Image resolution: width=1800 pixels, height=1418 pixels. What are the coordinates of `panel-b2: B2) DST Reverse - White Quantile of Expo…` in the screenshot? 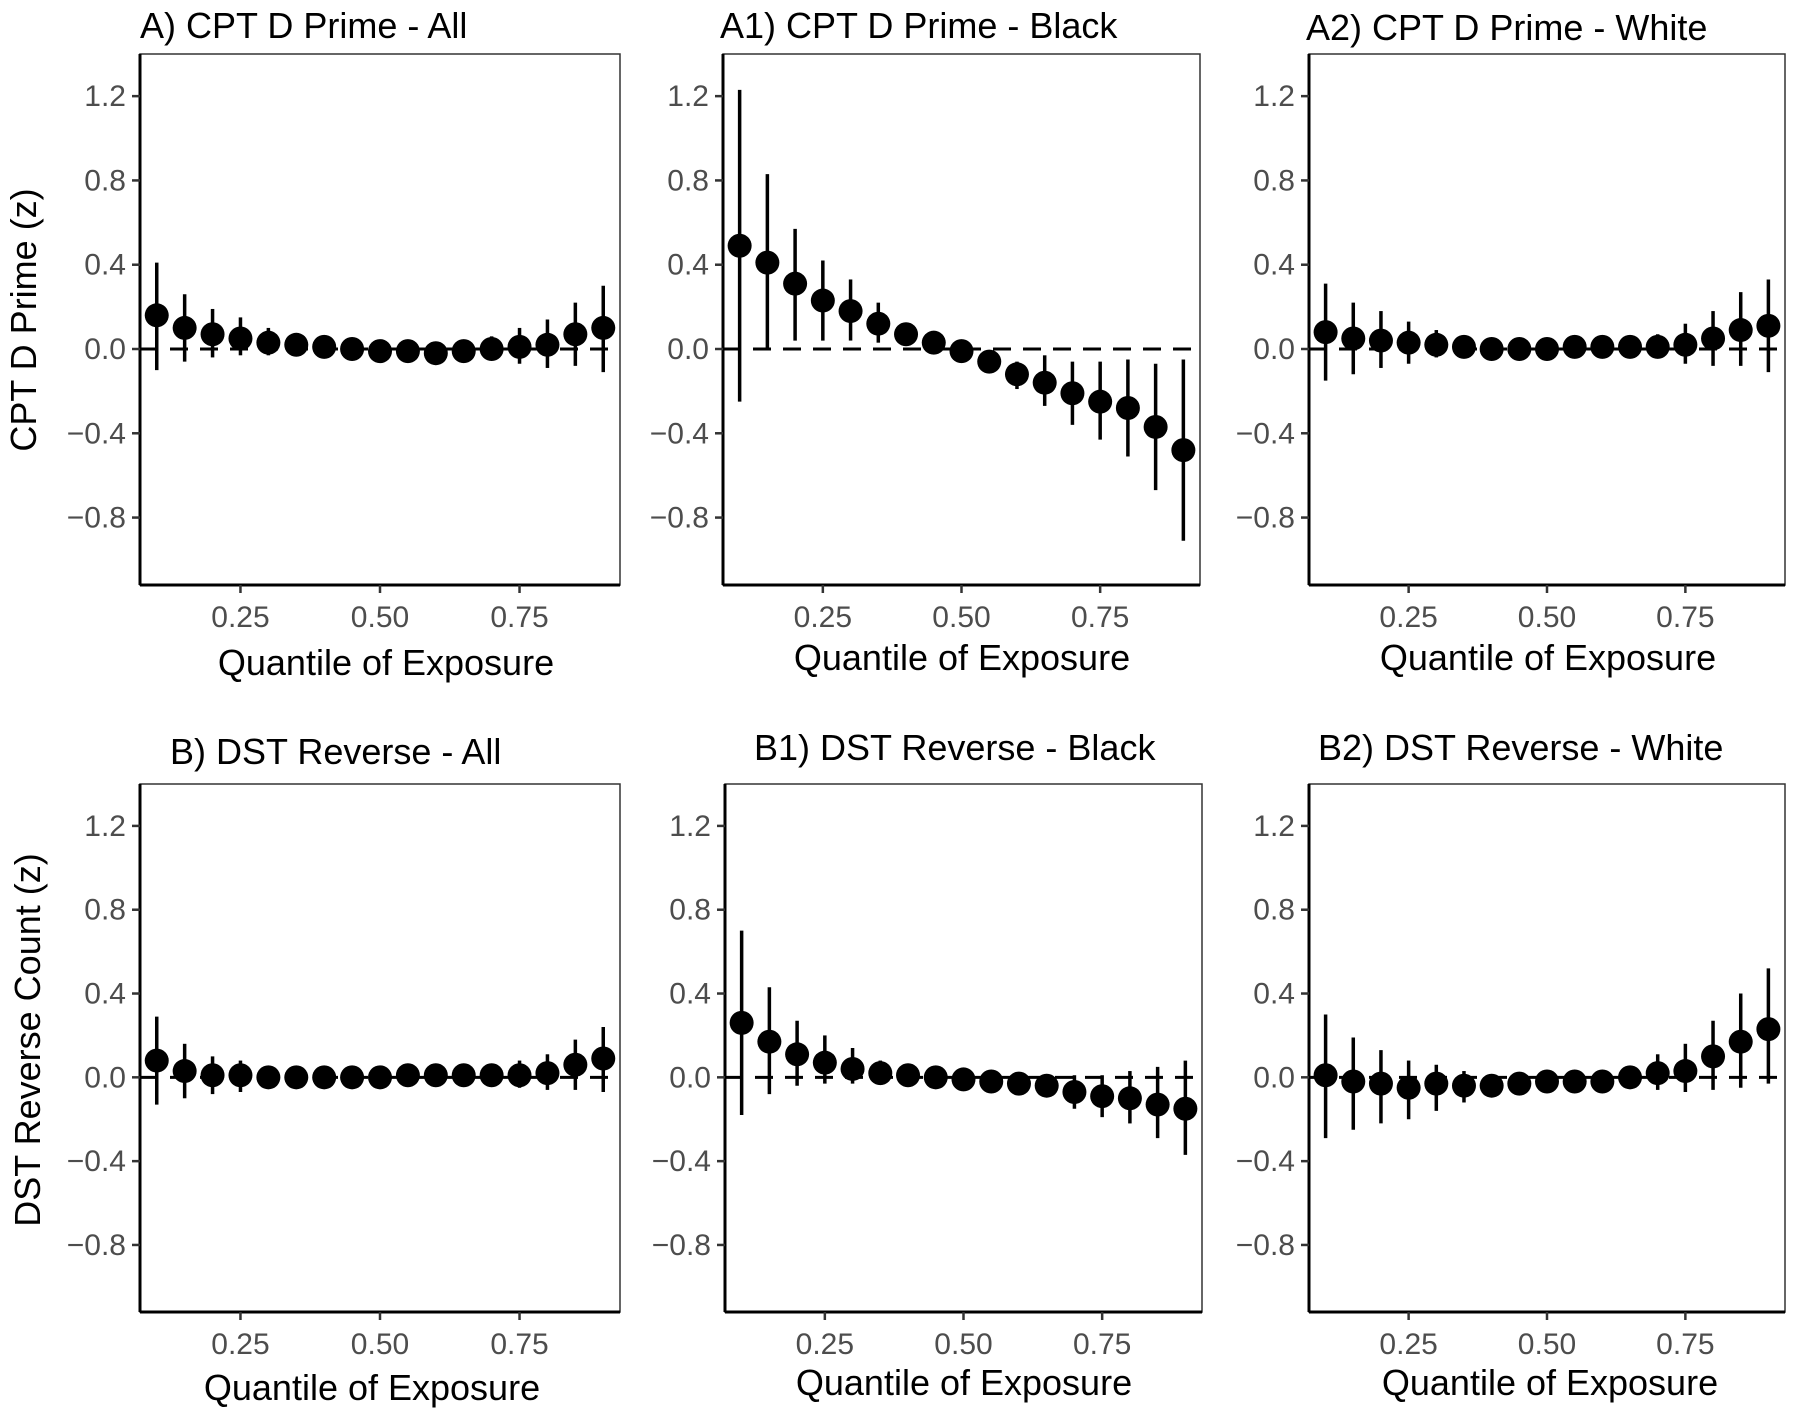 It's located at (1511, 1065).